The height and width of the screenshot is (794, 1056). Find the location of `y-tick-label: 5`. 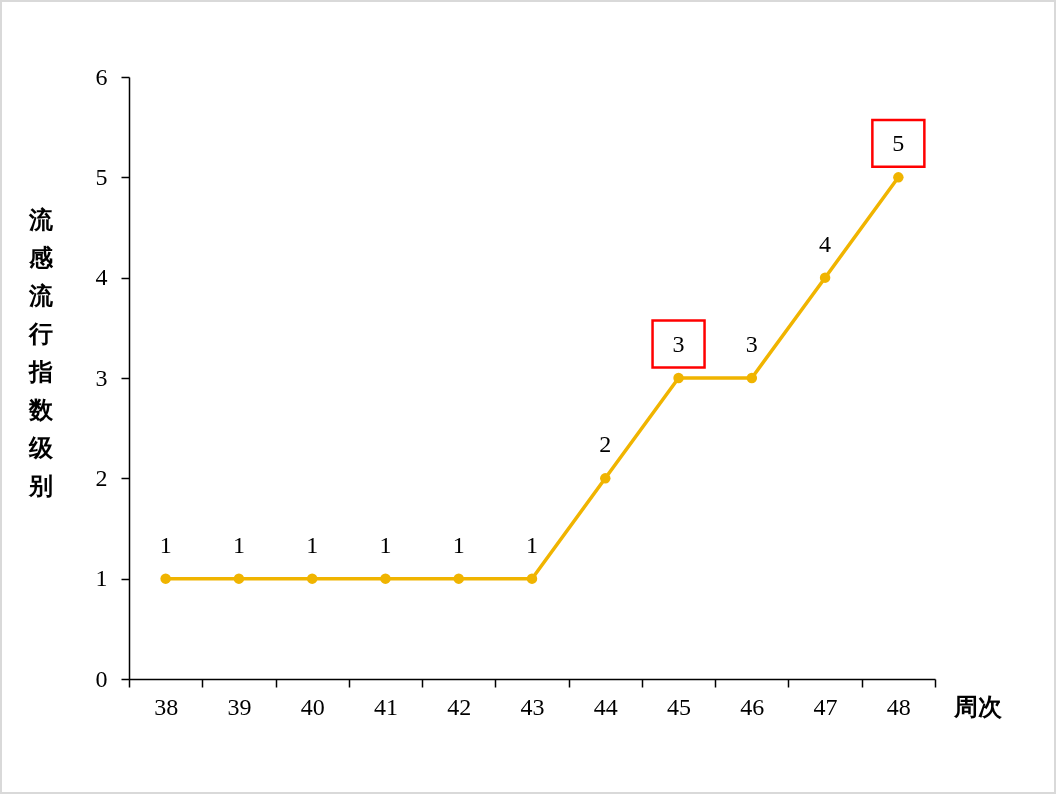

y-tick-label: 5 is located at coordinates (101, 176).